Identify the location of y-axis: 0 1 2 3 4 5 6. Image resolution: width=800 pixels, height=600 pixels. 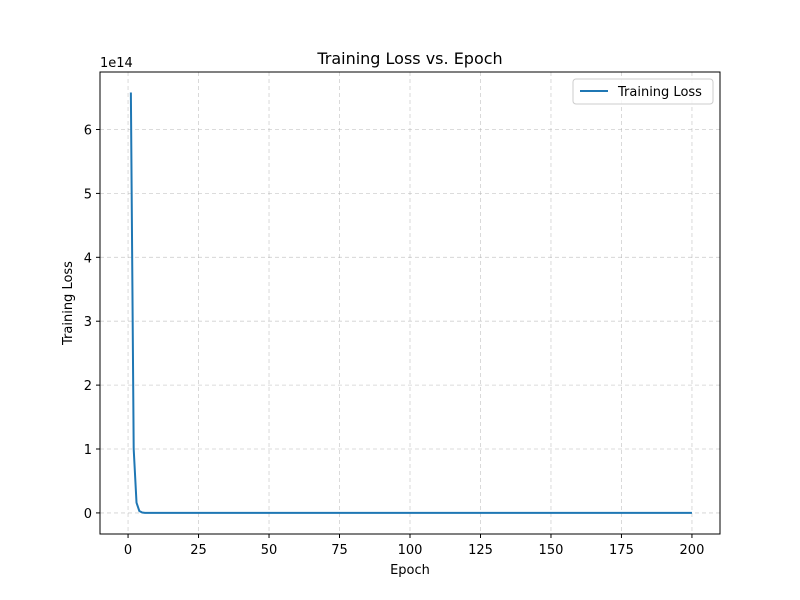
(92, 323).